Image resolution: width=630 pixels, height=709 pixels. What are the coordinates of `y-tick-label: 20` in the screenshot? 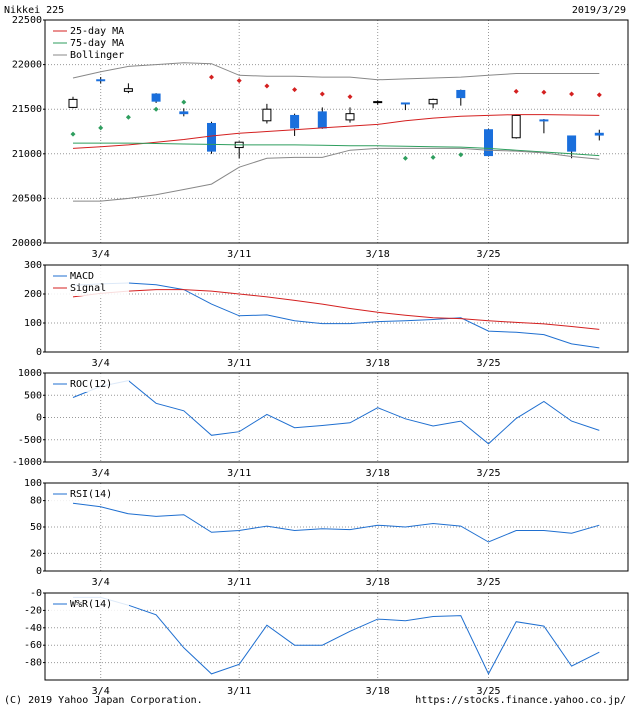 It's located at (36, 553).